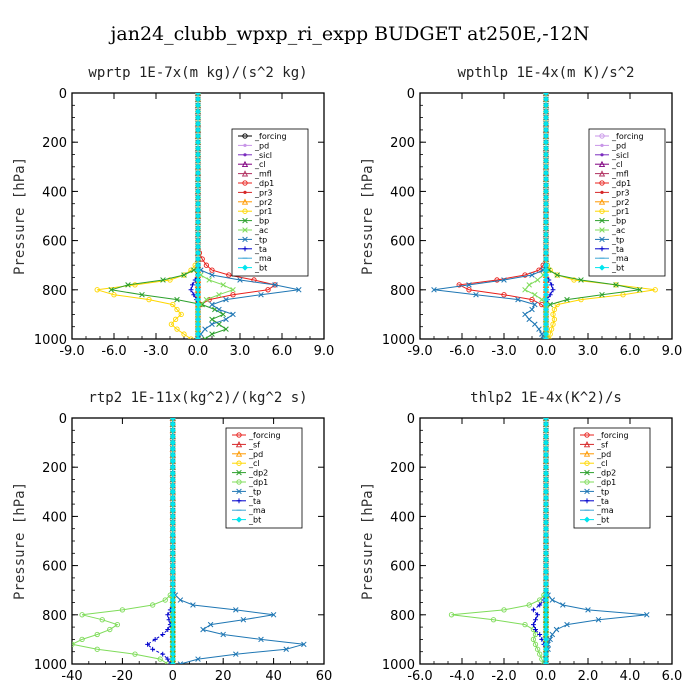 This screenshot has width=700, height=700. I want to click on panel-title: rtp2 1E-11x(kg^2)/(kg^2 s), so click(197, 398).